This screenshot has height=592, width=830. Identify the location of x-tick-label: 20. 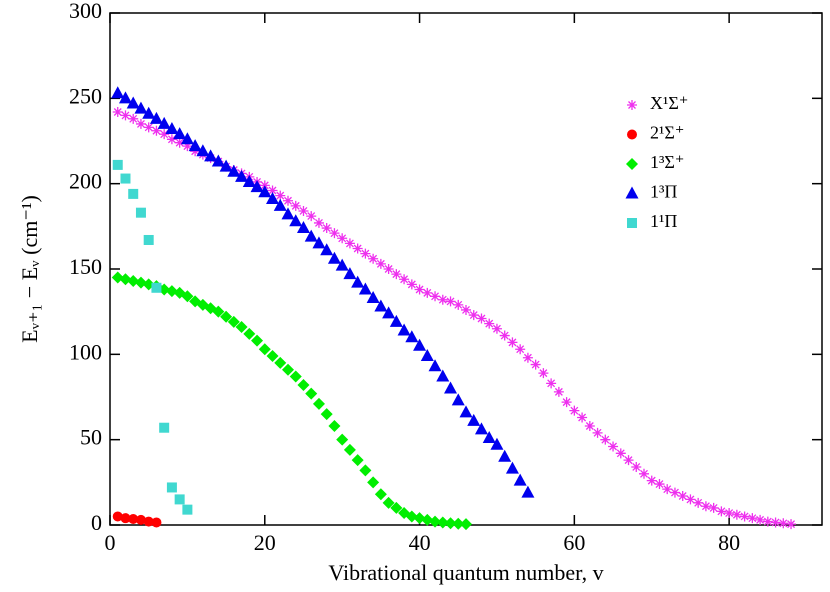
(265, 542).